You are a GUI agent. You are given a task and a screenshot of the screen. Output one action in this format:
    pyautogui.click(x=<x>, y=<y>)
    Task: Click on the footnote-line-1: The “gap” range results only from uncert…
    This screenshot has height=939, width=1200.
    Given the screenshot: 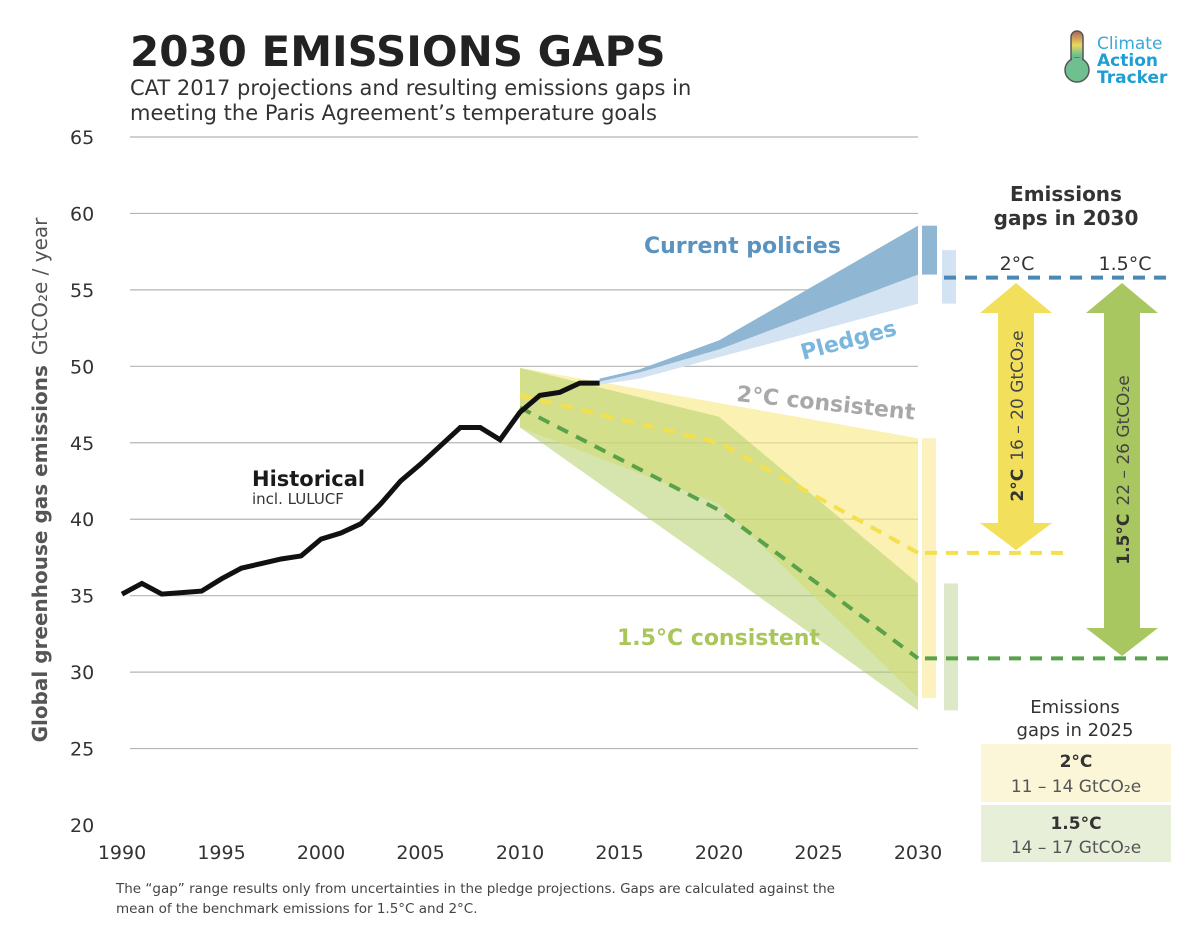 What is the action you would take?
    pyautogui.click(x=475, y=889)
    